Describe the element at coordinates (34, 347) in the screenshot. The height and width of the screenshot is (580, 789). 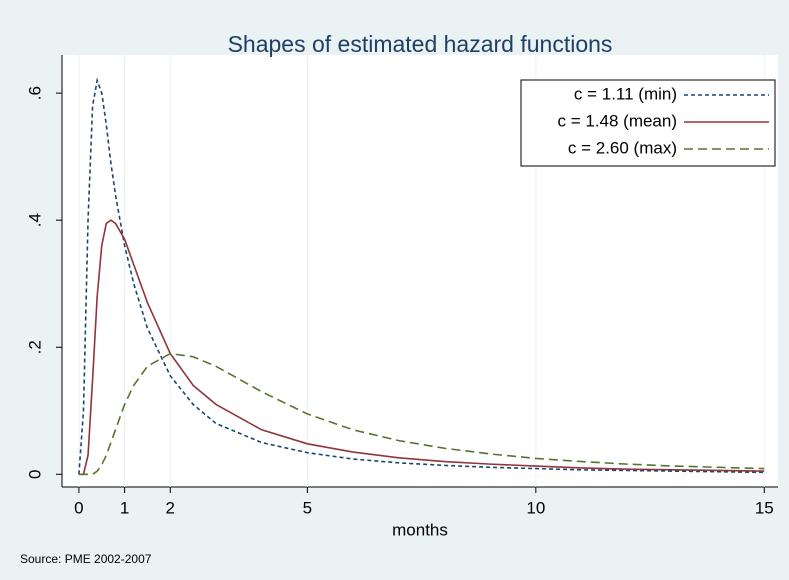
I see `y-tick-label: .2` at that location.